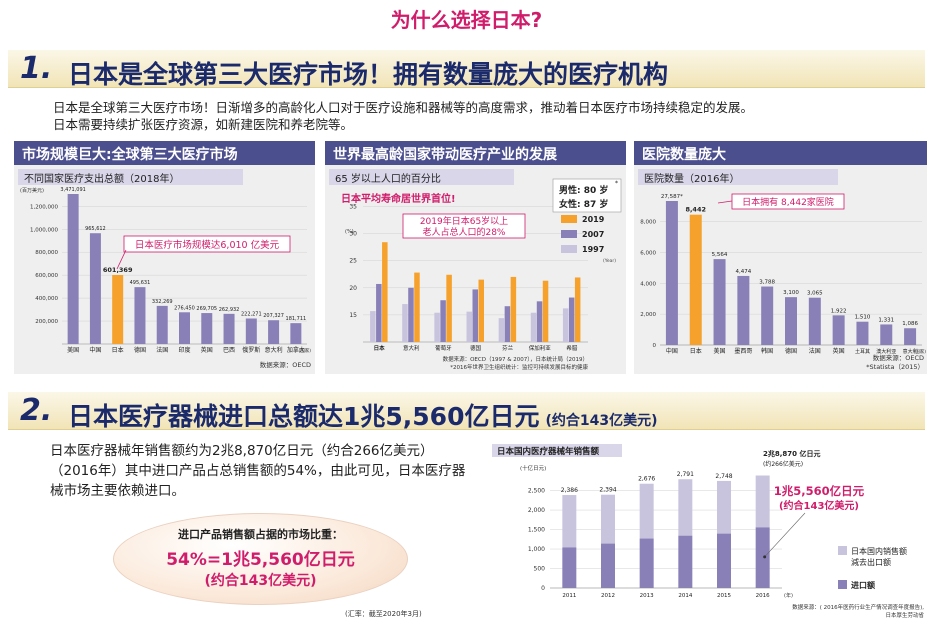 The height and width of the screenshot is (627, 933). Describe the element at coordinates (780, 153) in the screenshot. I see `panel-header: 医院数量庞大` at that location.